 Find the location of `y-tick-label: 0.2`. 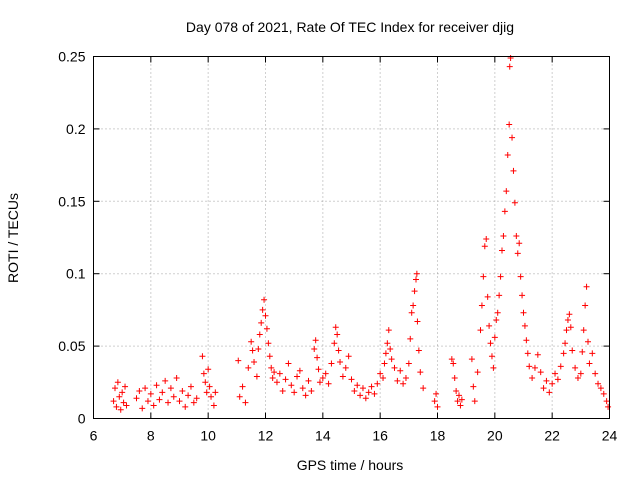

y-tick-label: 0.2 is located at coordinates (76, 129).